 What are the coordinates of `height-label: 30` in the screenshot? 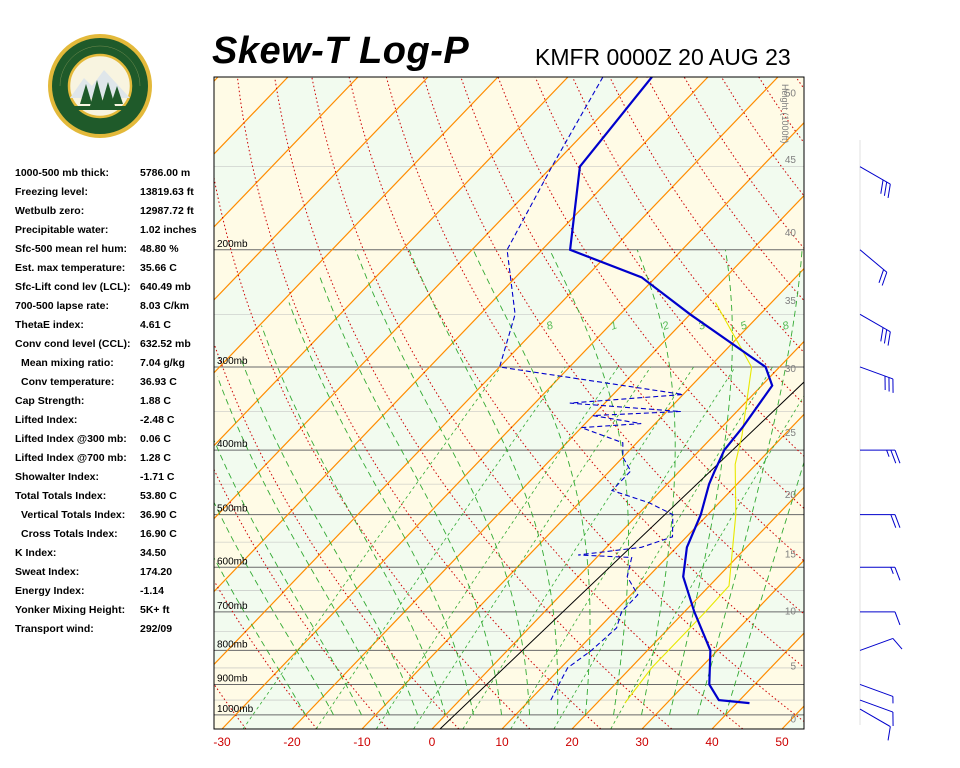 It's located at (791, 369).